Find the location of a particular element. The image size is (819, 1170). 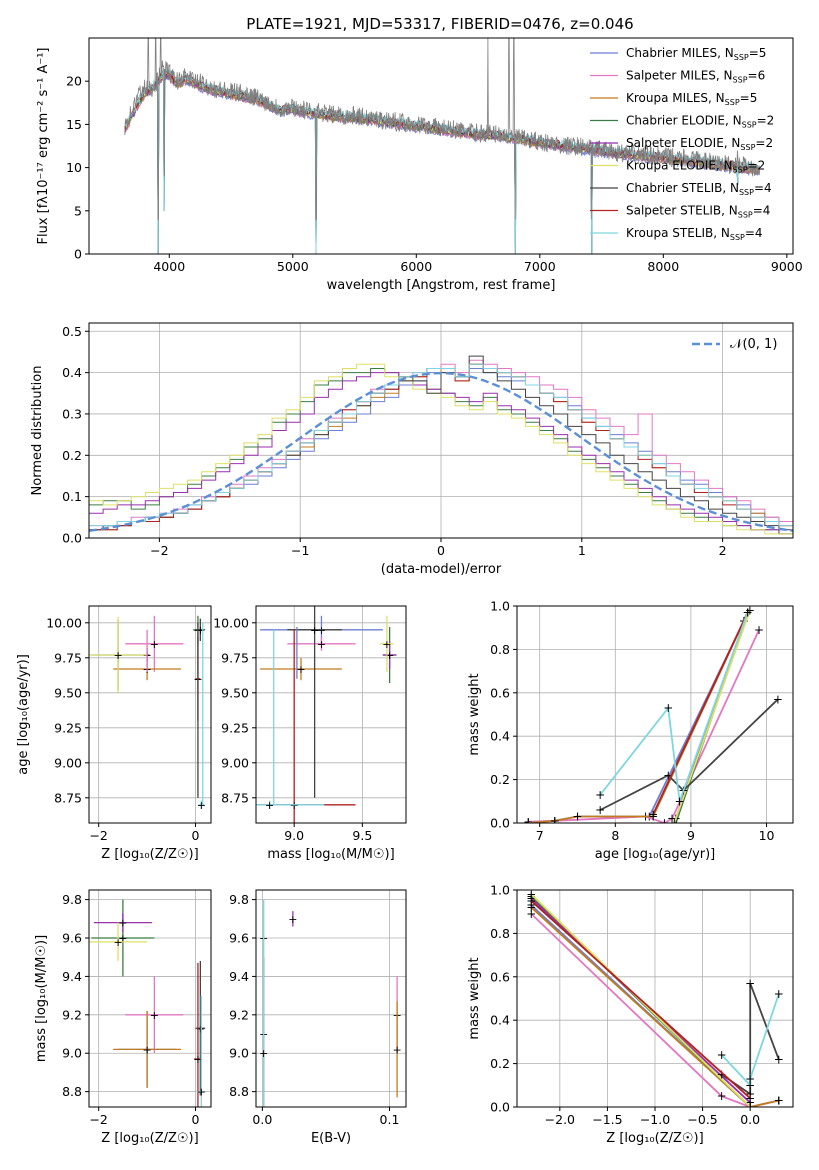

y-axis-label: mass [log₁₀(M/M☉)] is located at coordinates (41, 998).